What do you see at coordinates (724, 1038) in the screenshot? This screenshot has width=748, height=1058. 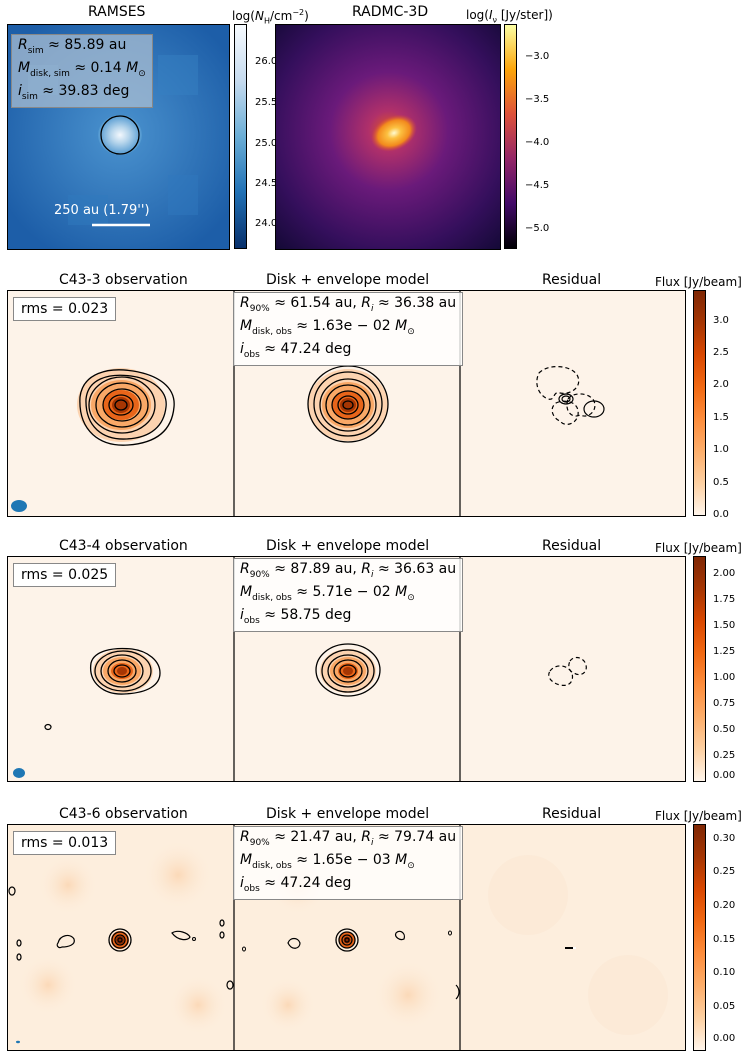 I see `row3-cb-tick: 0.00` at bounding box center [724, 1038].